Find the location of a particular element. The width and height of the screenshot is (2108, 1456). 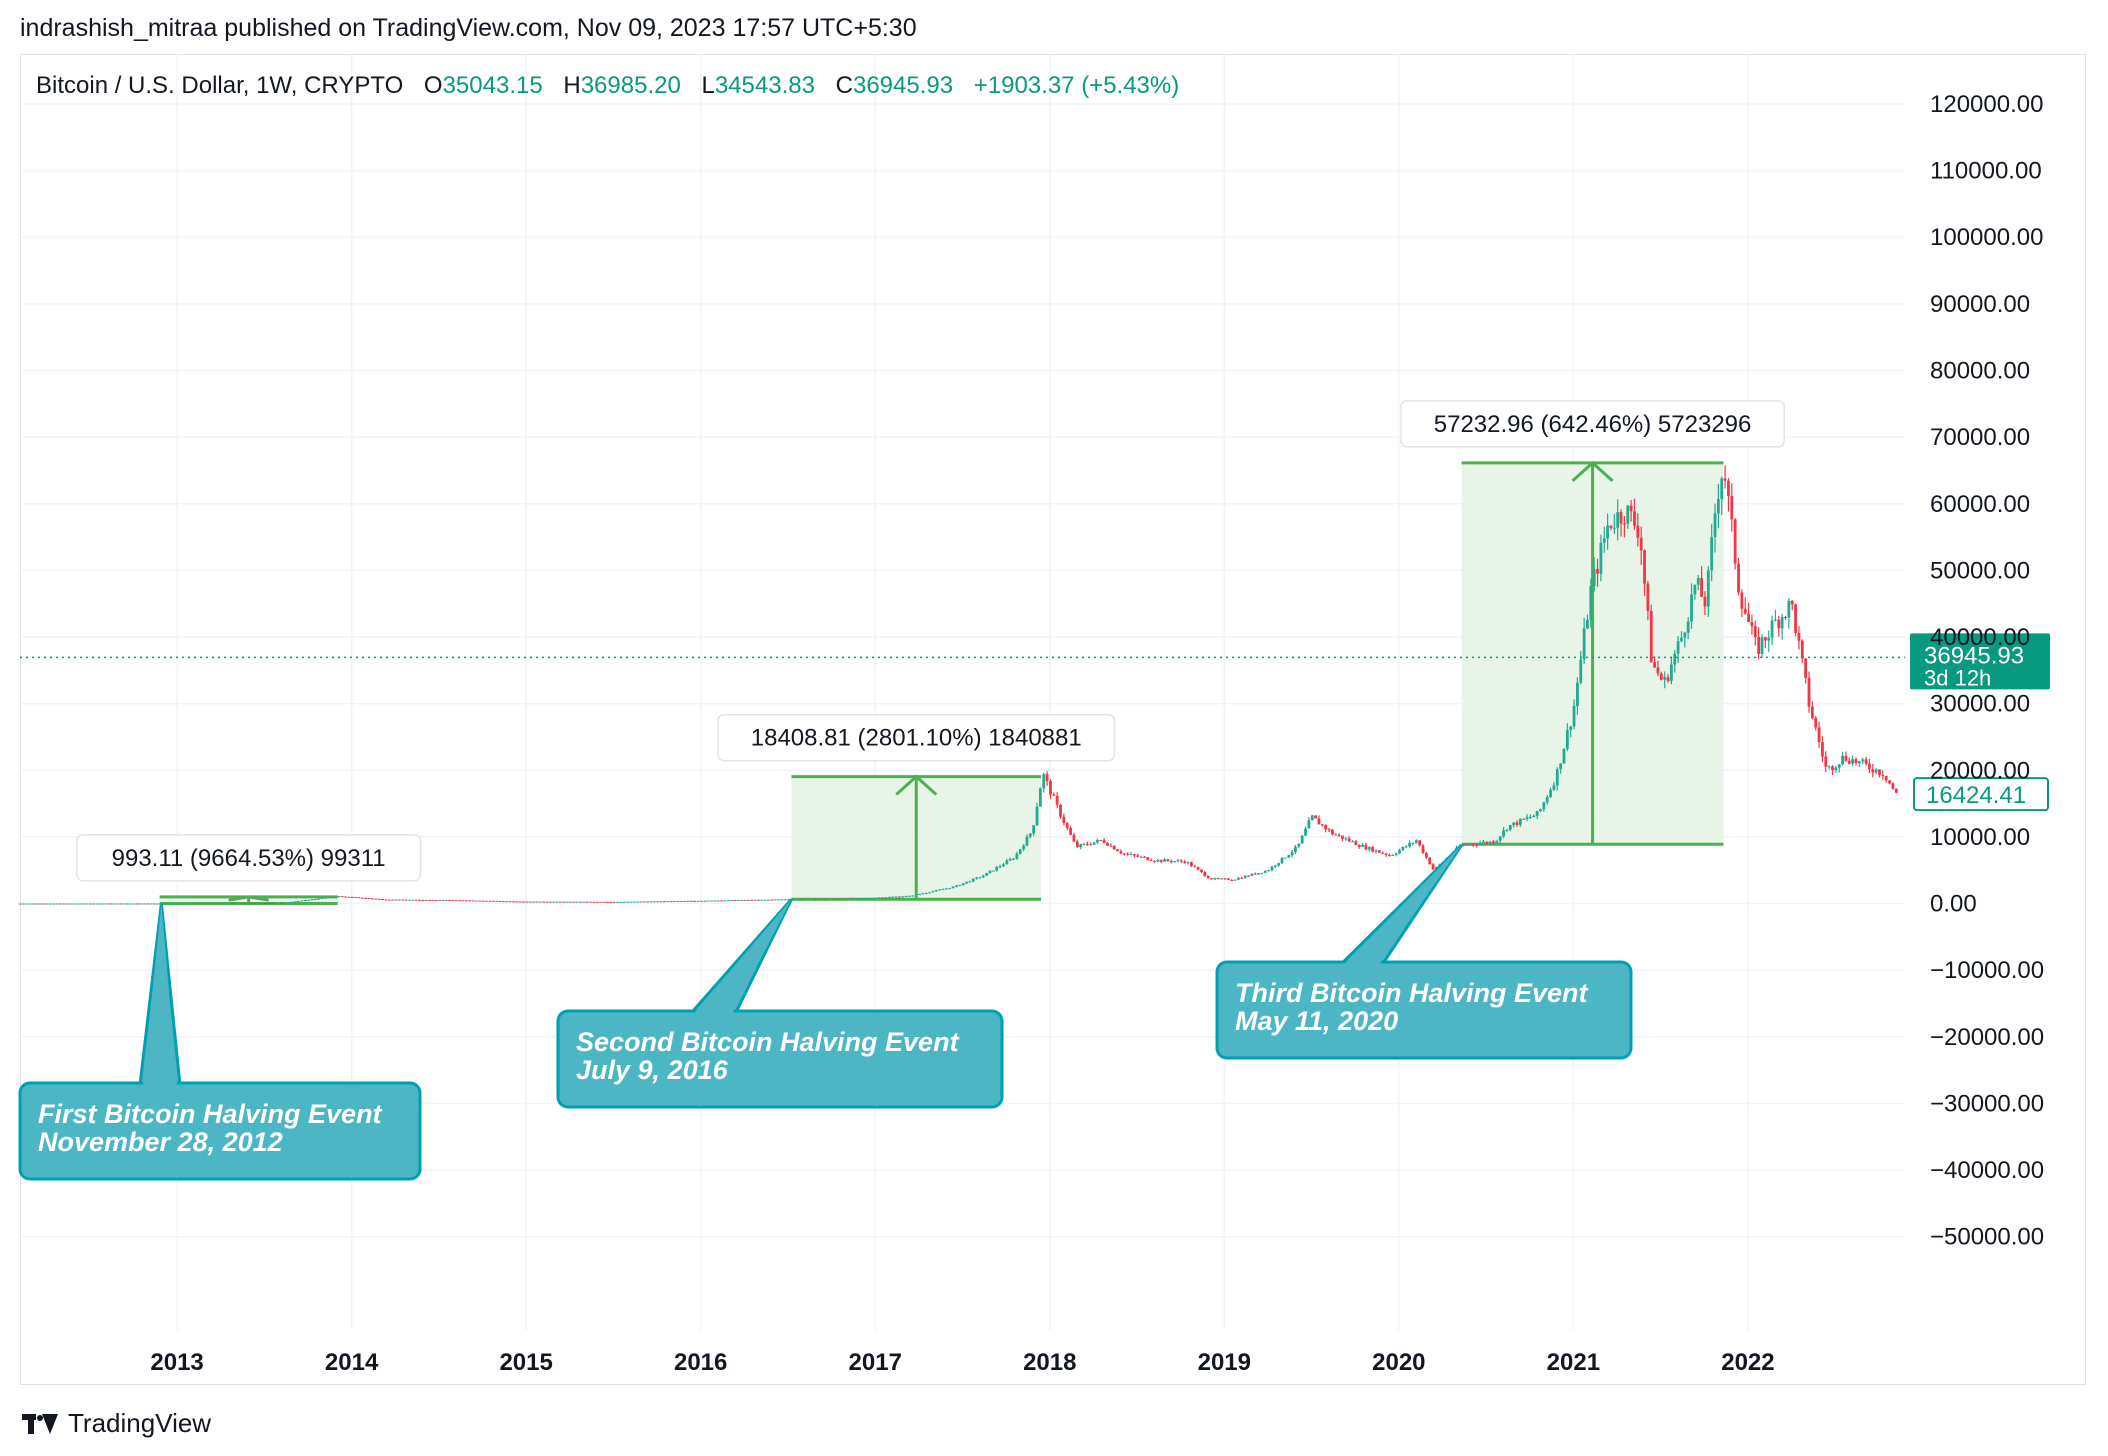

y-tick-label: −40000.00 is located at coordinates (1987, 1170).